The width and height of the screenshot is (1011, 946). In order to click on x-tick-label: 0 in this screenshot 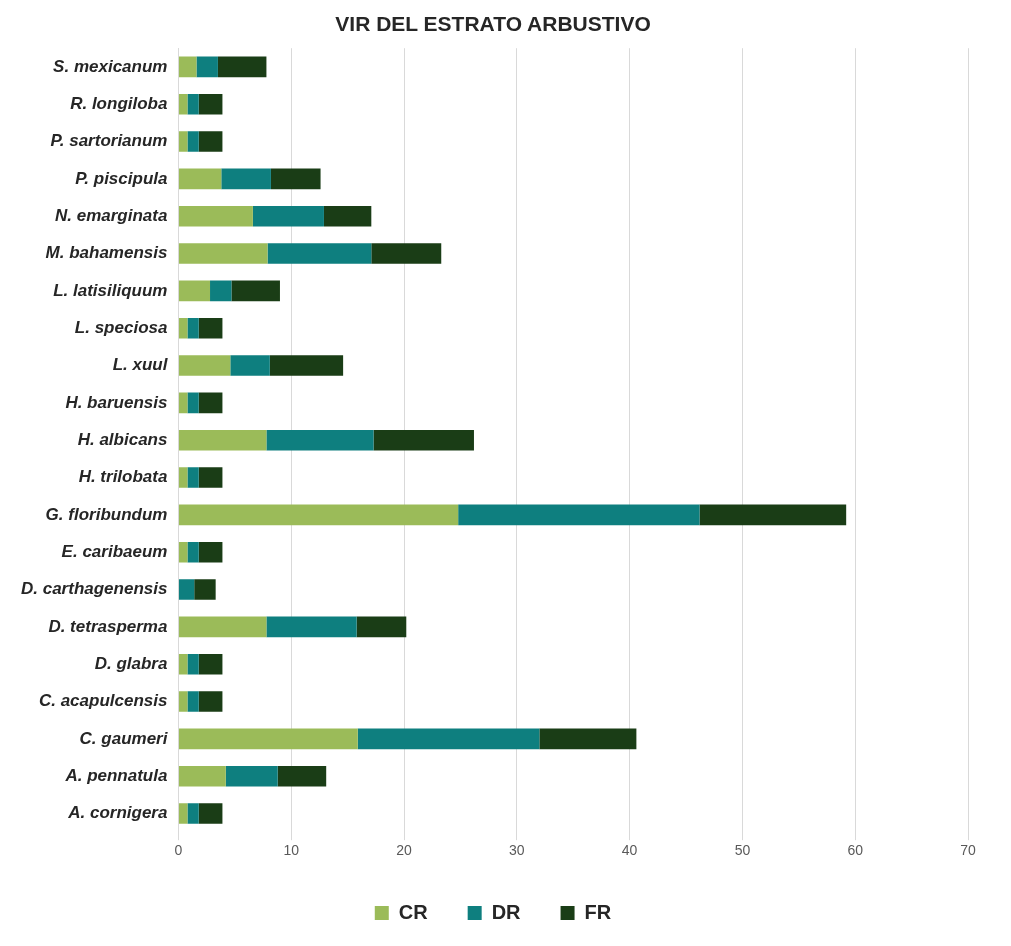, I will do `click(178, 850)`.